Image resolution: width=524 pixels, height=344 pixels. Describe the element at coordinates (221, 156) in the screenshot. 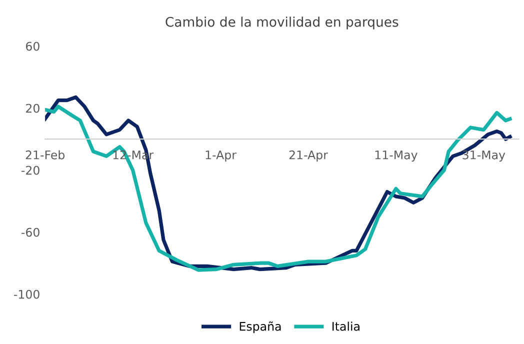

I see `x-tick-label: 1-Apr` at that location.